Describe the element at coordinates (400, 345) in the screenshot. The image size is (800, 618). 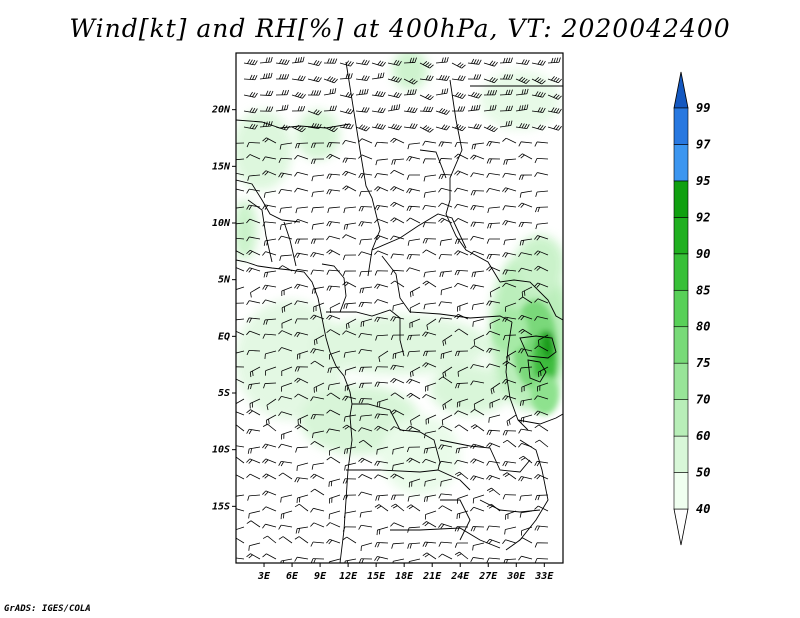
I see `rh-area-central` at that location.